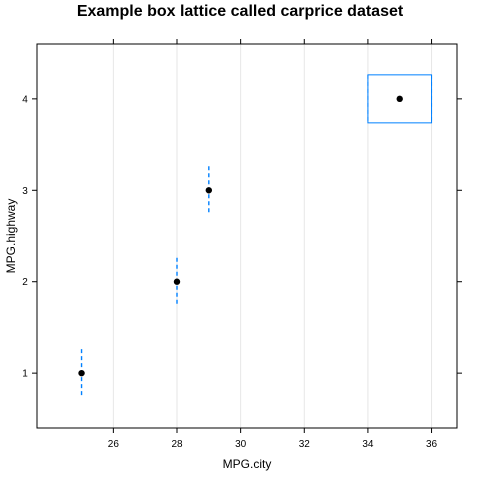  I want to click on x-tick-label: 34, so click(368, 444).